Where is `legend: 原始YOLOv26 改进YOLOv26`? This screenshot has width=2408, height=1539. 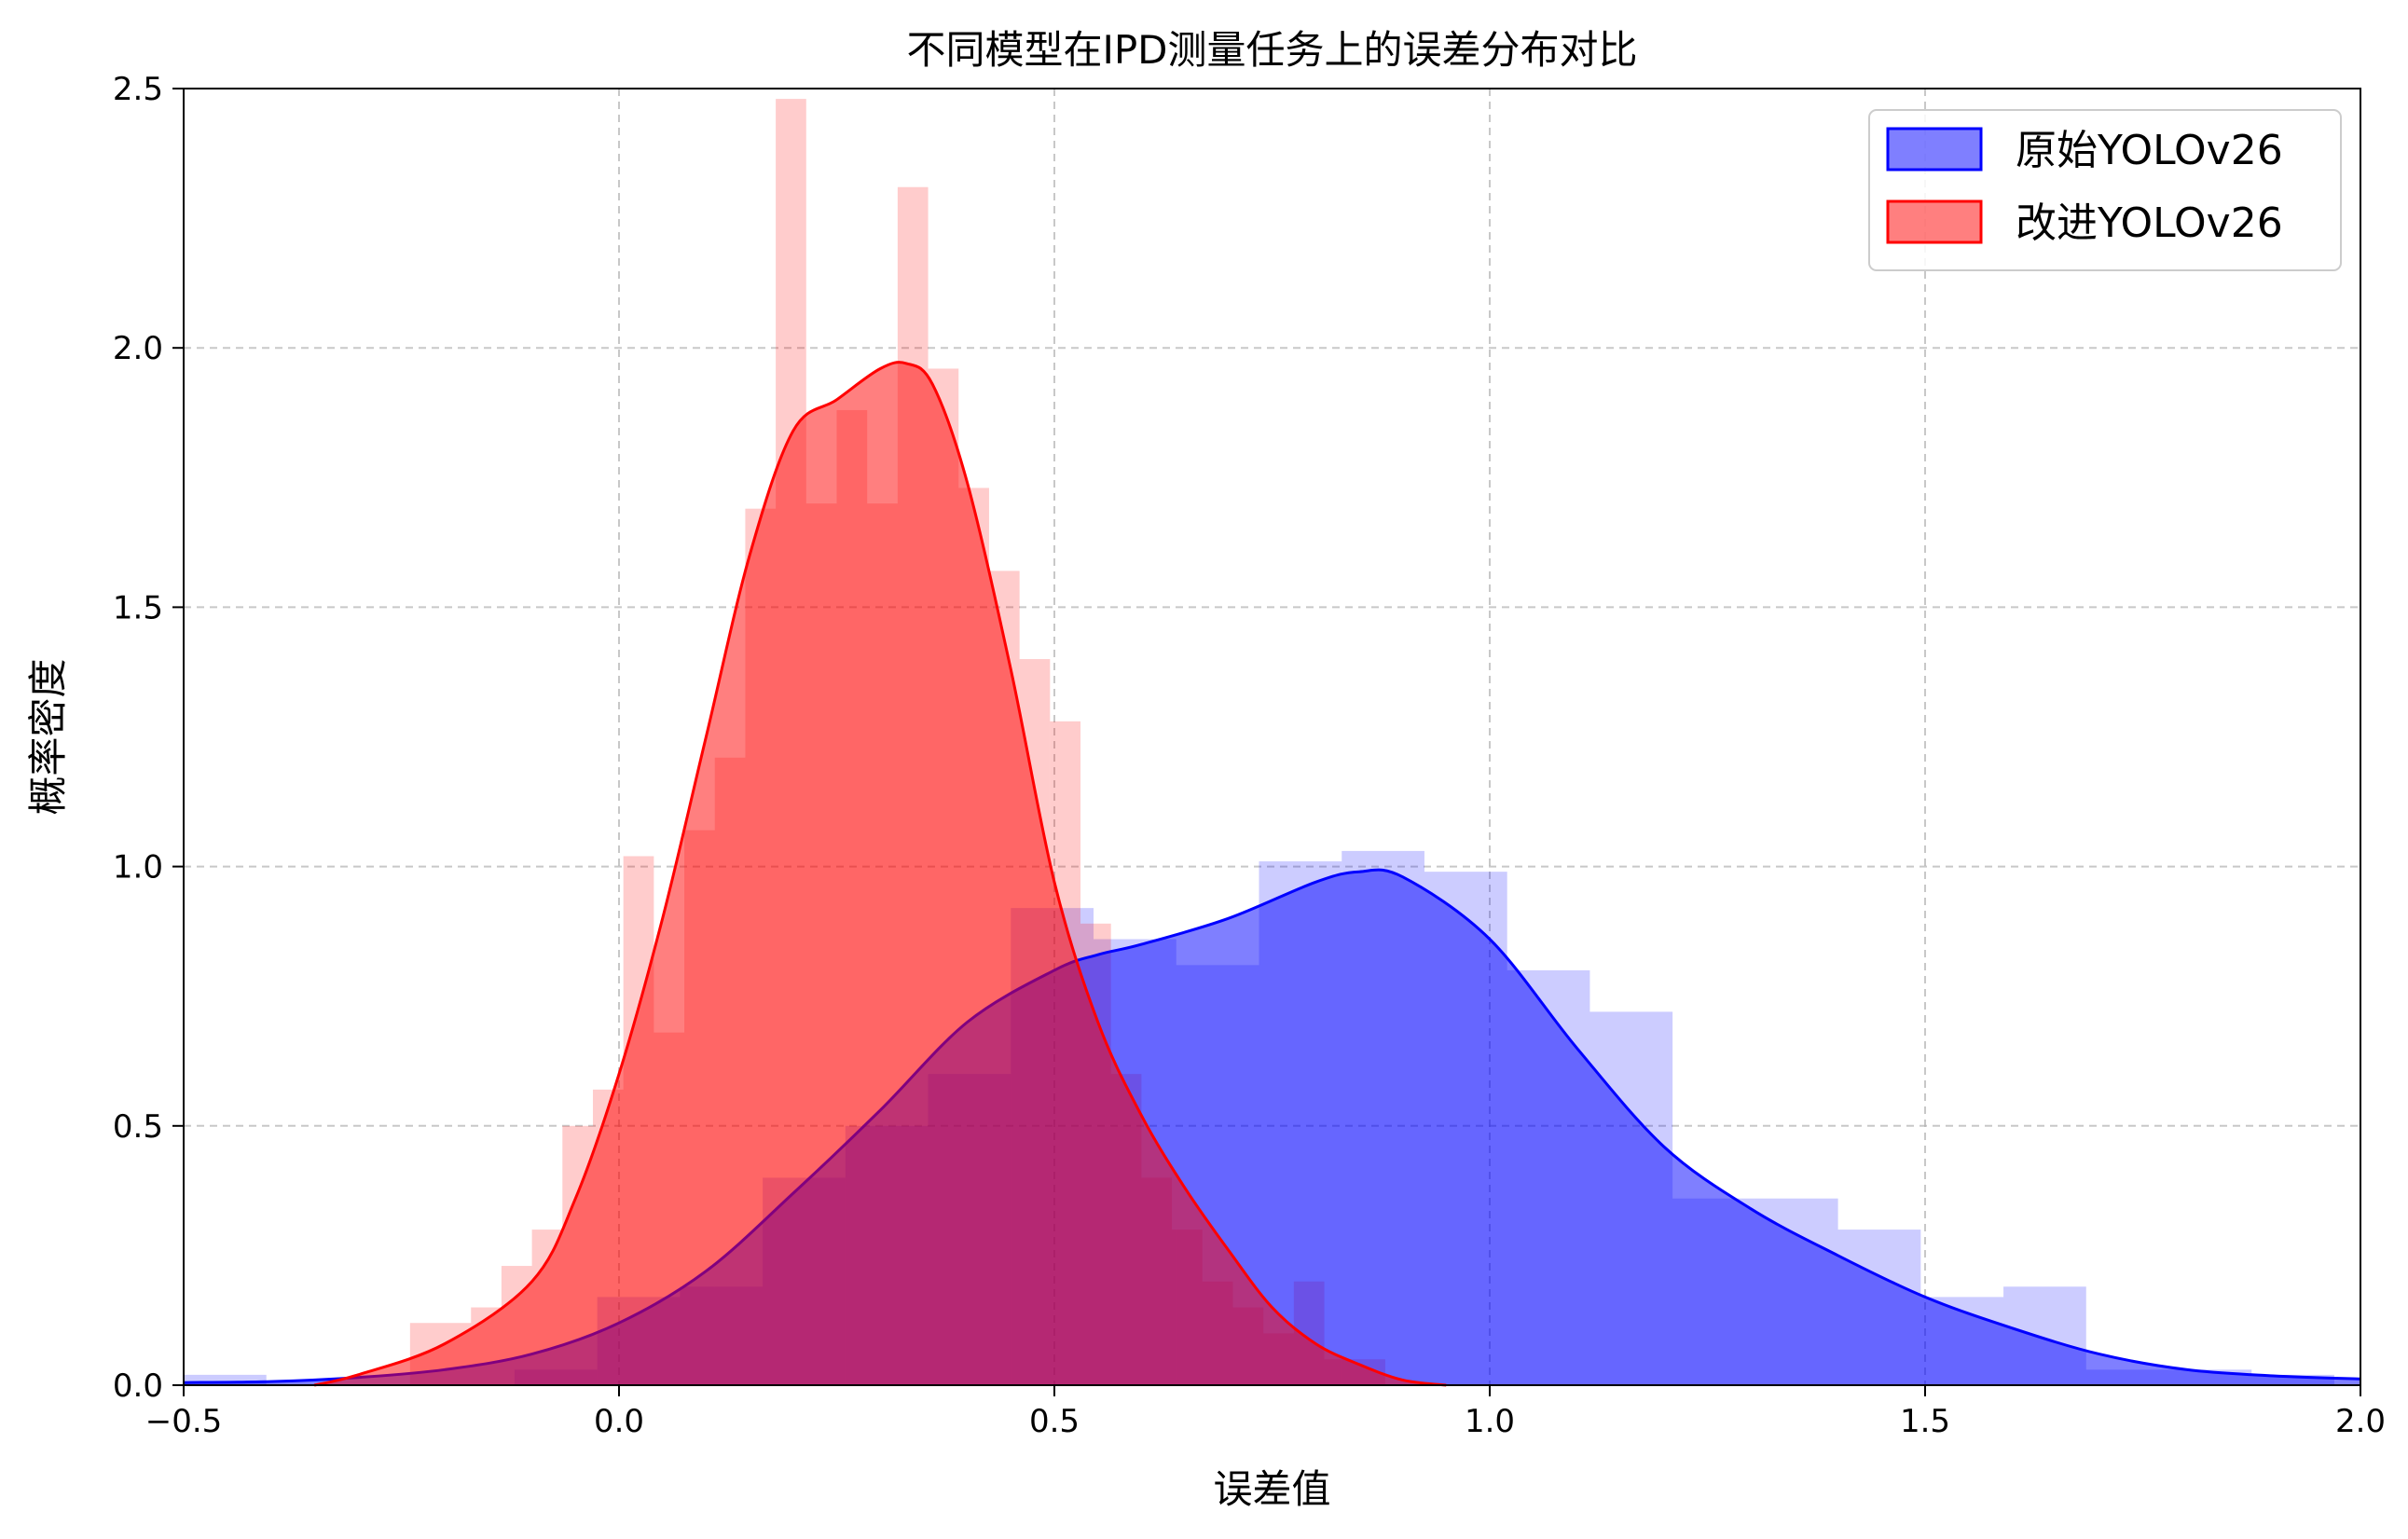
legend: 原始YOLOv26 改进YOLOv26 is located at coordinates (2105, 190).